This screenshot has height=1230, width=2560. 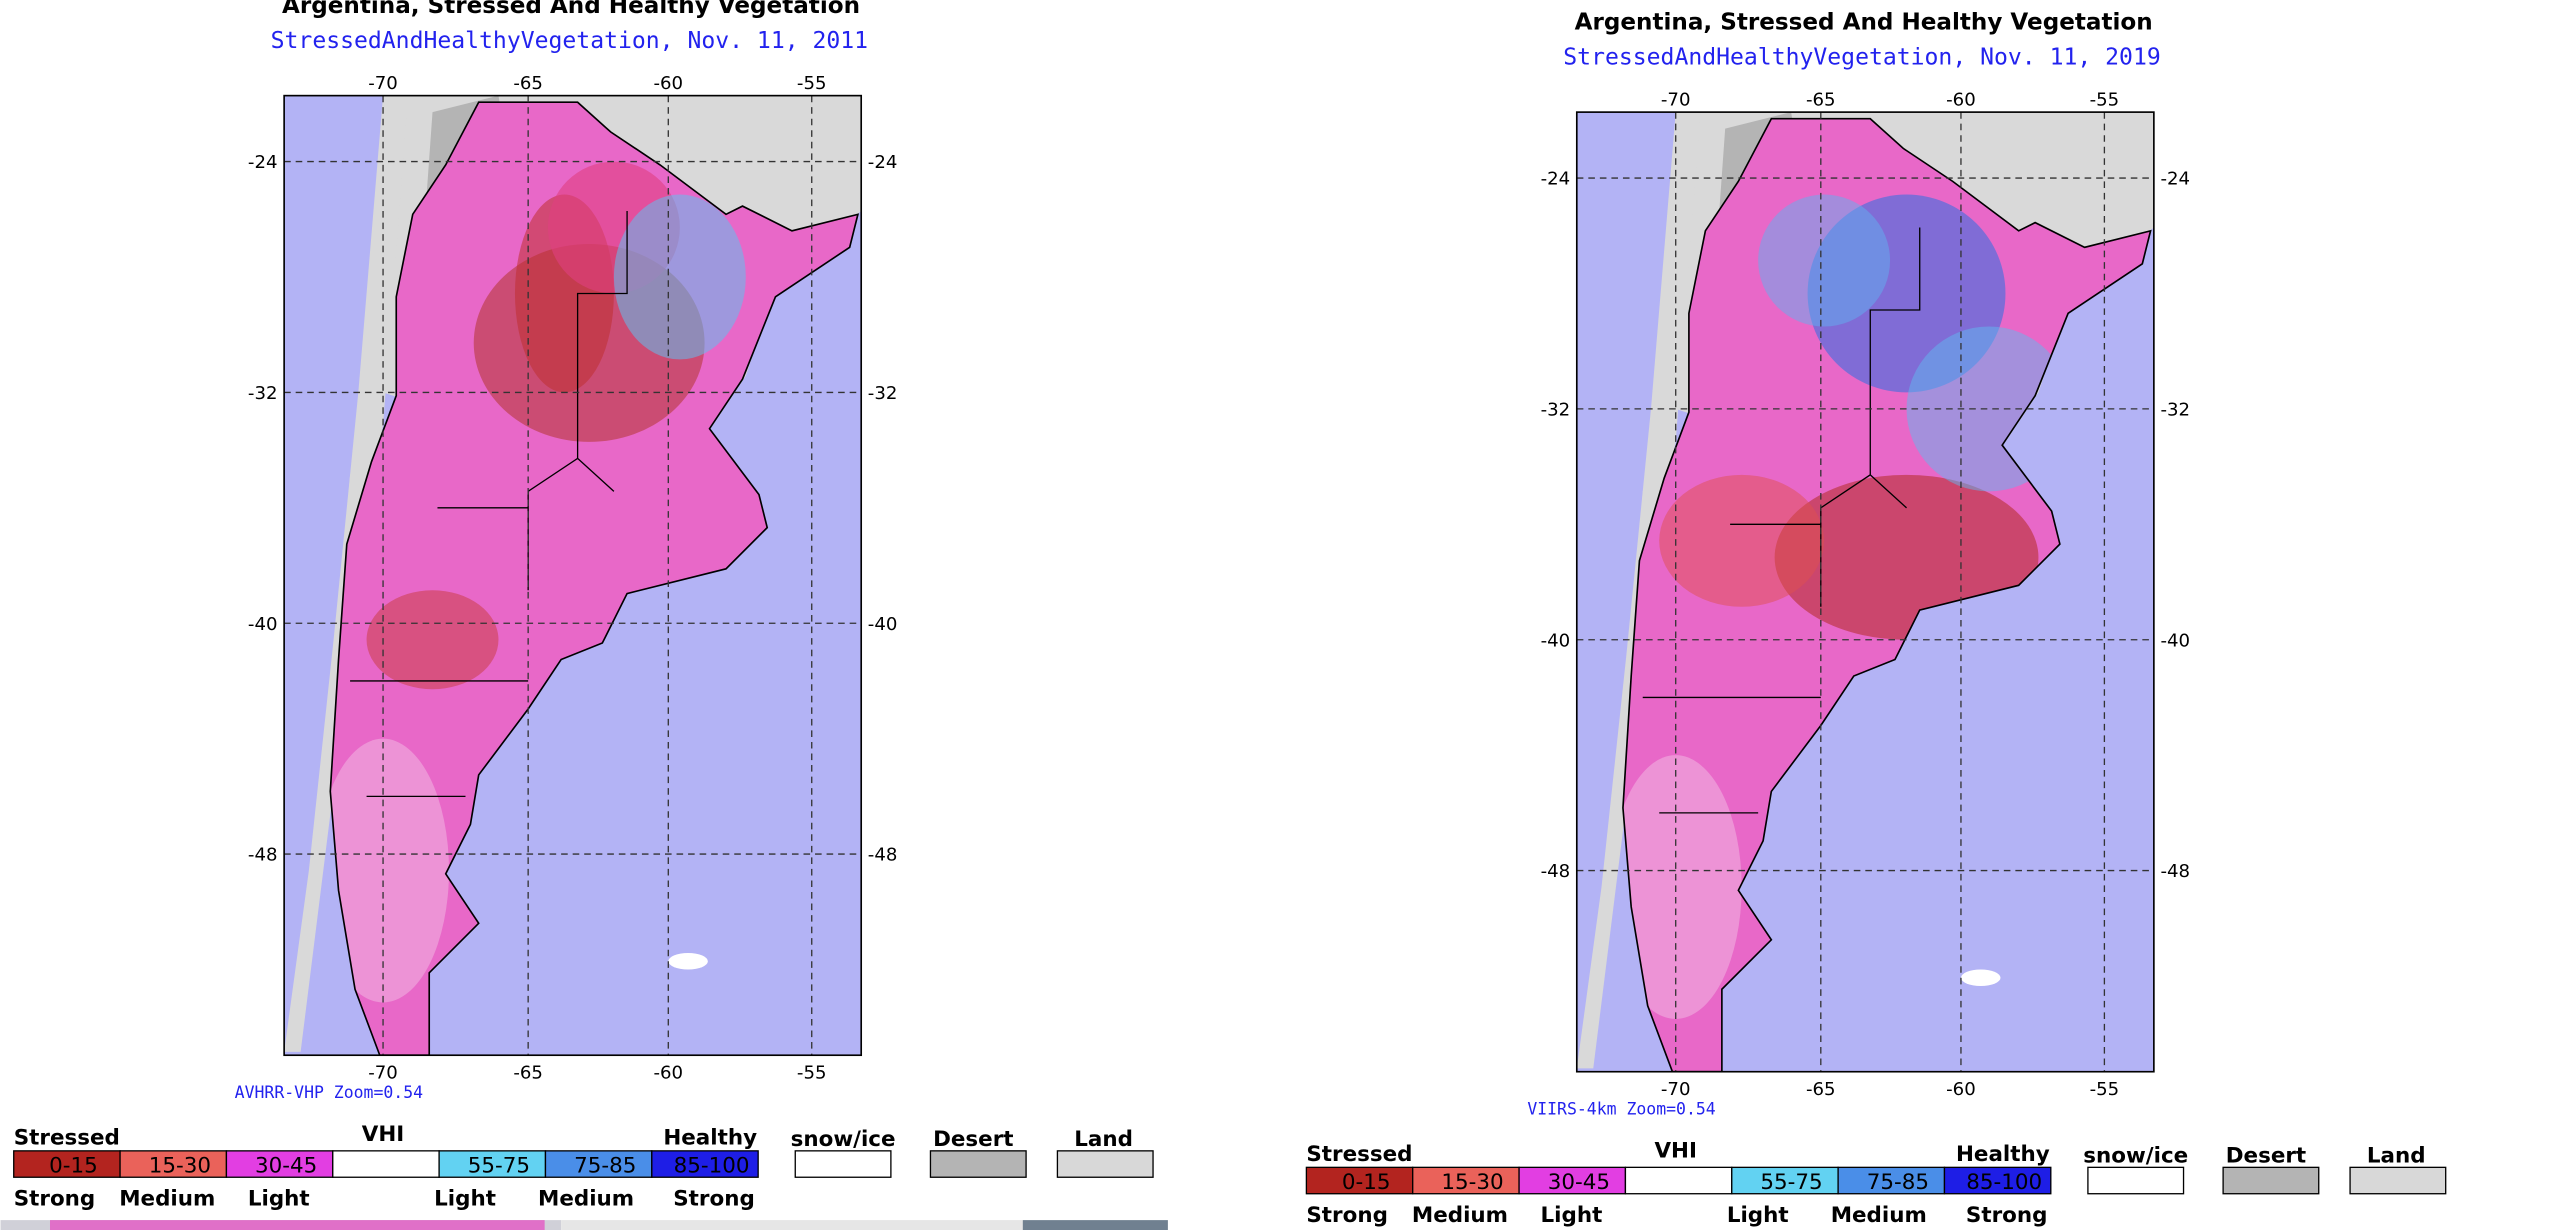 I want to click on map-footer: AVHRR-VHP Zoom=0.54, so click(x=329, y=1092).